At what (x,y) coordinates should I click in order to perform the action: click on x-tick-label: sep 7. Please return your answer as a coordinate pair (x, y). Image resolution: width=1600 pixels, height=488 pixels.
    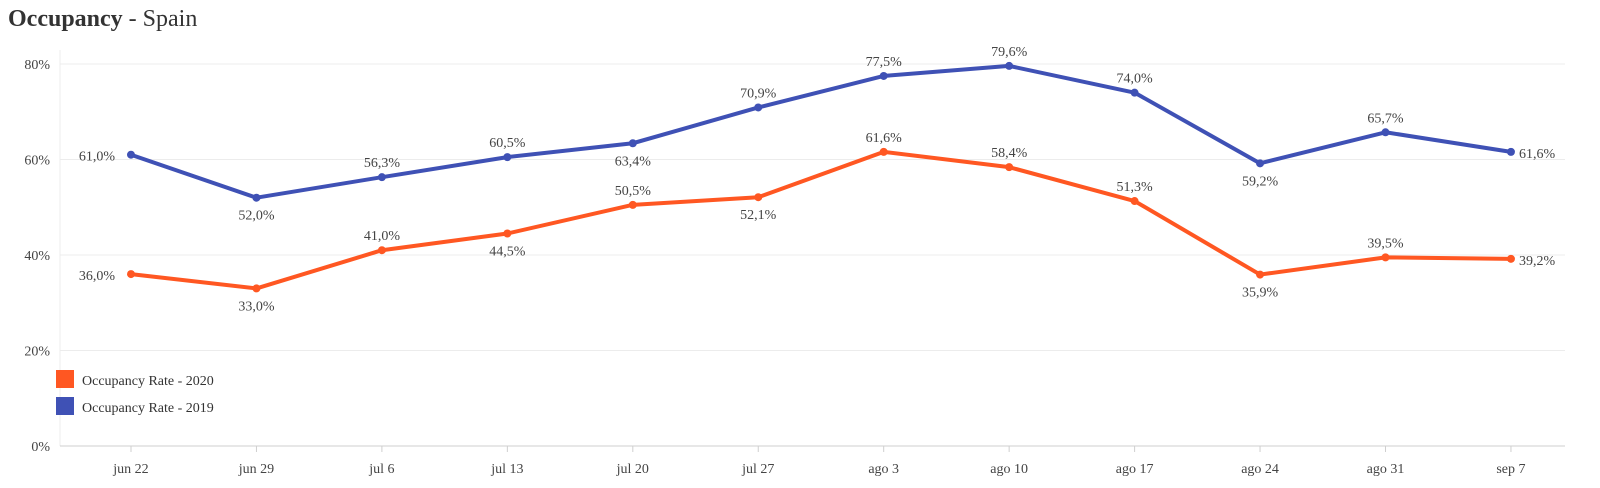
    Looking at the image, I should click on (1510, 469).